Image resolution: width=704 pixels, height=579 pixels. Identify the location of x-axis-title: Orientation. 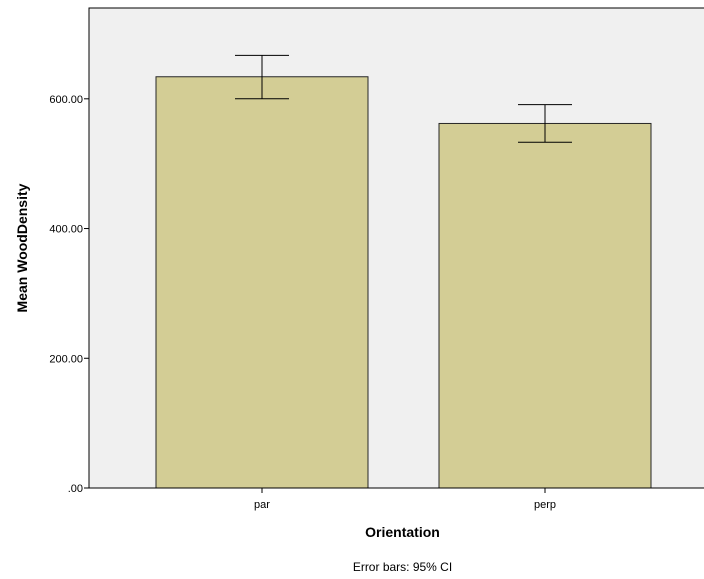
(402, 532).